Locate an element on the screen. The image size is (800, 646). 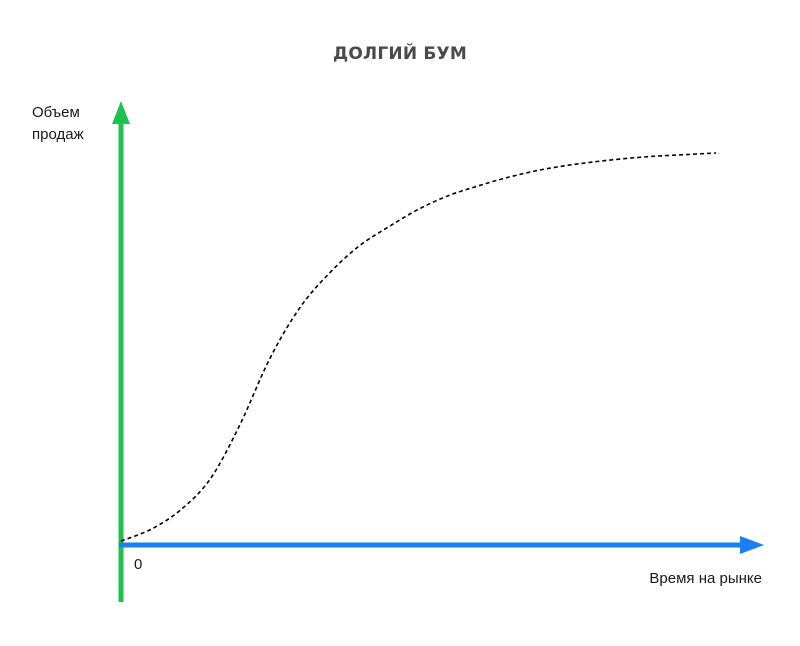
y-axis-label: Объем продаж is located at coordinates (58, 123).